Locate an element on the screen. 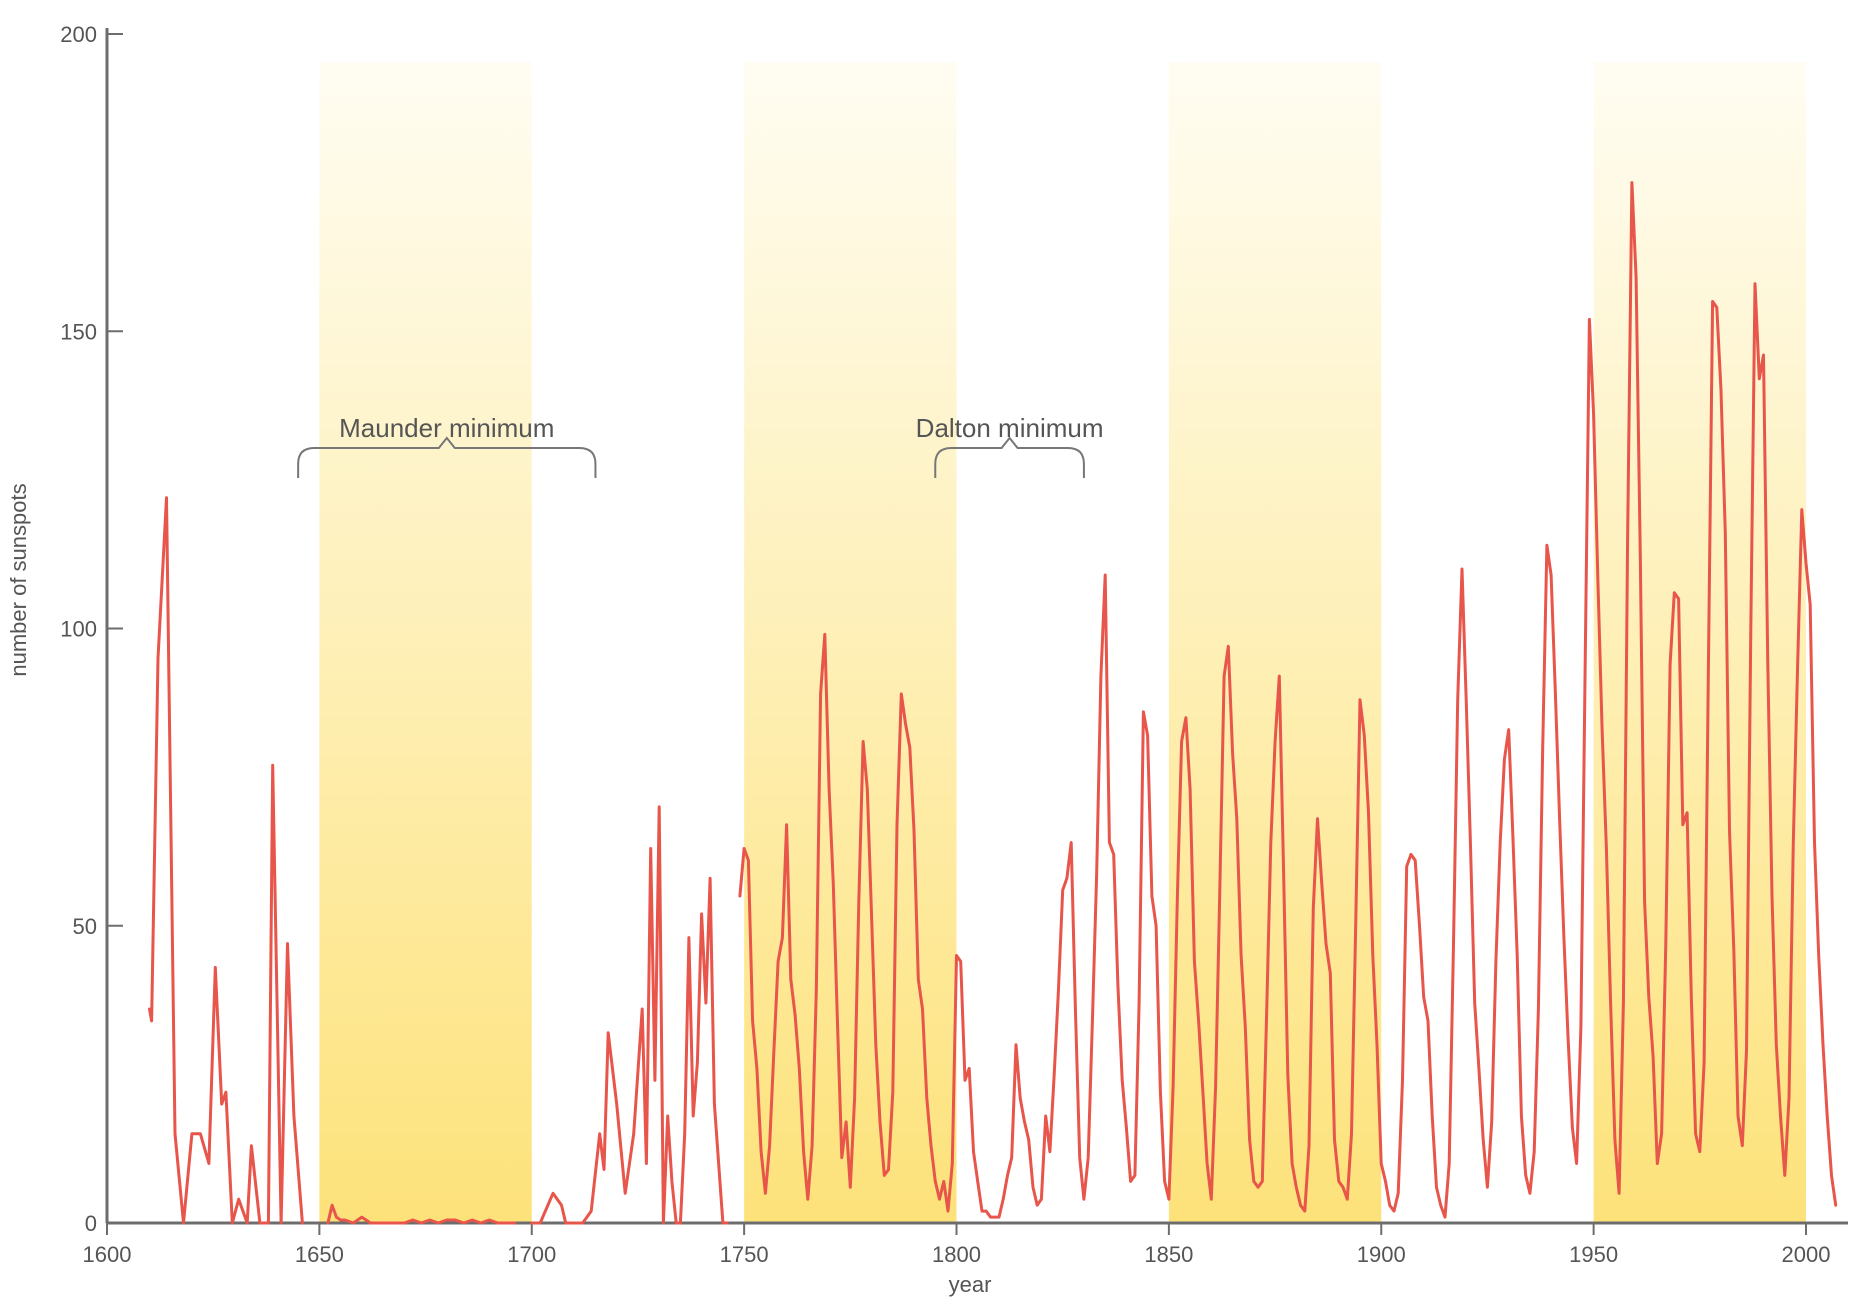 This screenshot has width=1864, height=1298. x-tick-label: 1900 is located at coordinates (1381, 1254).